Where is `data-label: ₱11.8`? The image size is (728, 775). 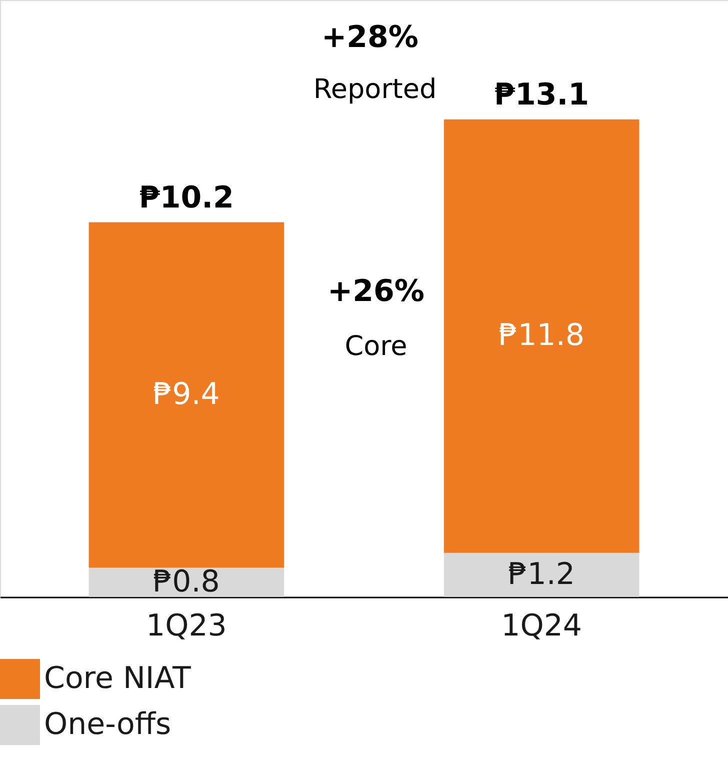 data-label: ₱11.8 is located at coordinates (541, 336).